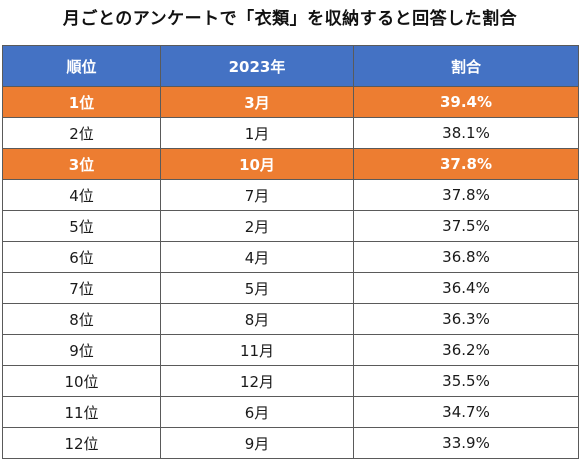 The height and width of the screenshot is (459, 580). Describe the element at coordinates (257, 443) in the screenshot. I see `month-cell: 9月` at that location.